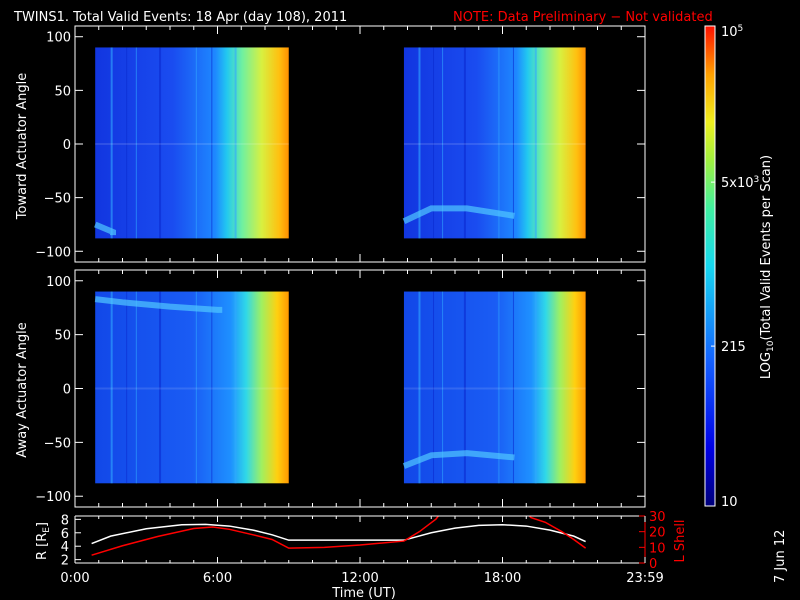 The image size is (800, 600). What do you see at coordinates (680, 540) in the screenshot?
I see `lshell-axis-label: L Shell` at bounding box center [680, 540].